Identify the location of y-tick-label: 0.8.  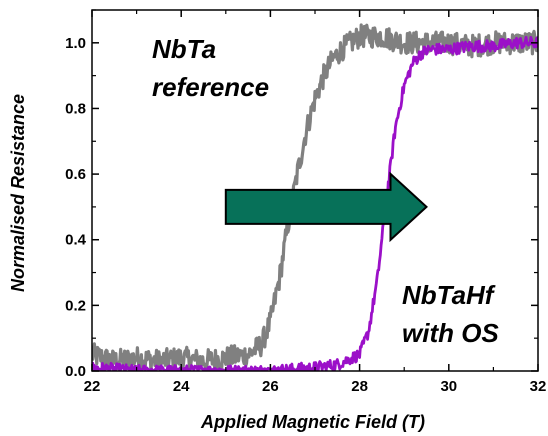
(75, 108).